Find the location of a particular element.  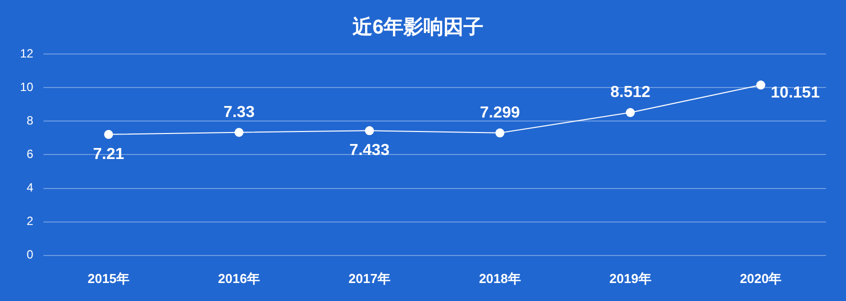

data-label: 7.299 is located at coordinates (500, 113).